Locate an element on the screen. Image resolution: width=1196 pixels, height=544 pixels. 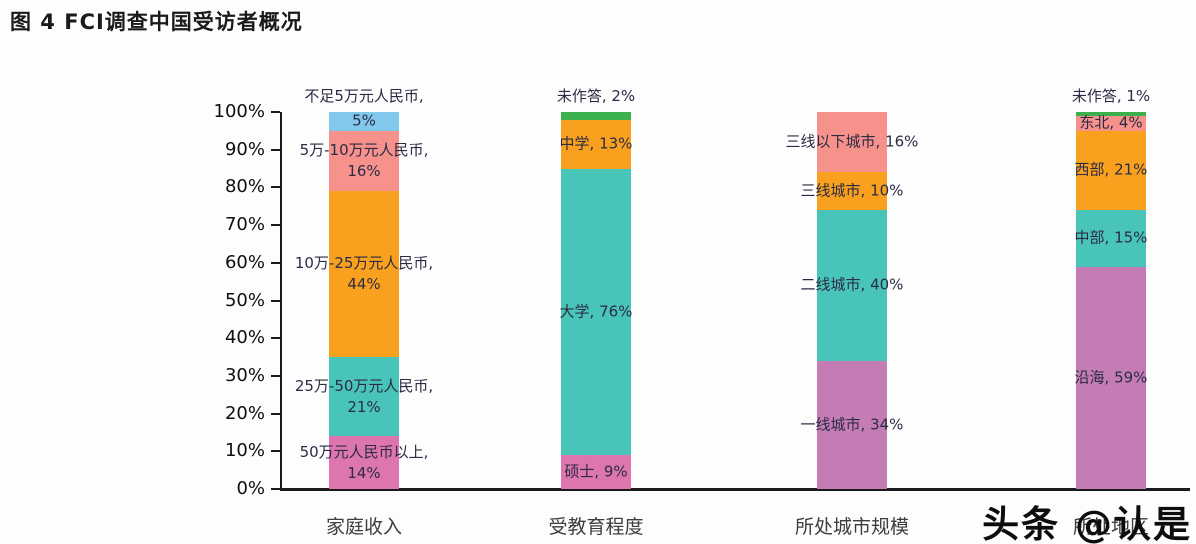
x-axis-category-label: 所处地区 is located at coordinates (1111, 527).